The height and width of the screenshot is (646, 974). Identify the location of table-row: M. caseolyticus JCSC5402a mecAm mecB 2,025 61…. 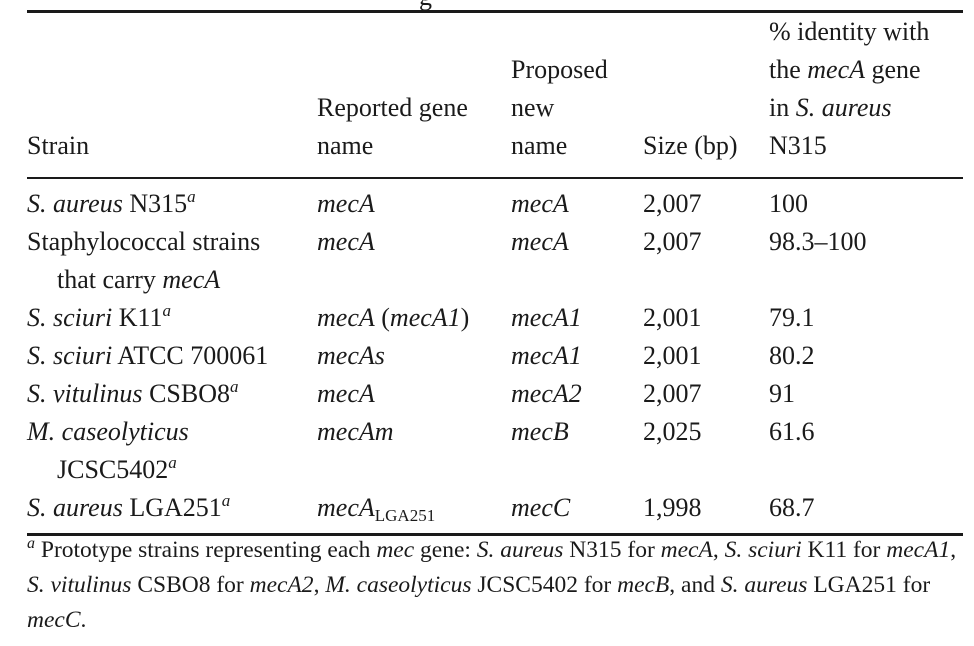
(495, 451).